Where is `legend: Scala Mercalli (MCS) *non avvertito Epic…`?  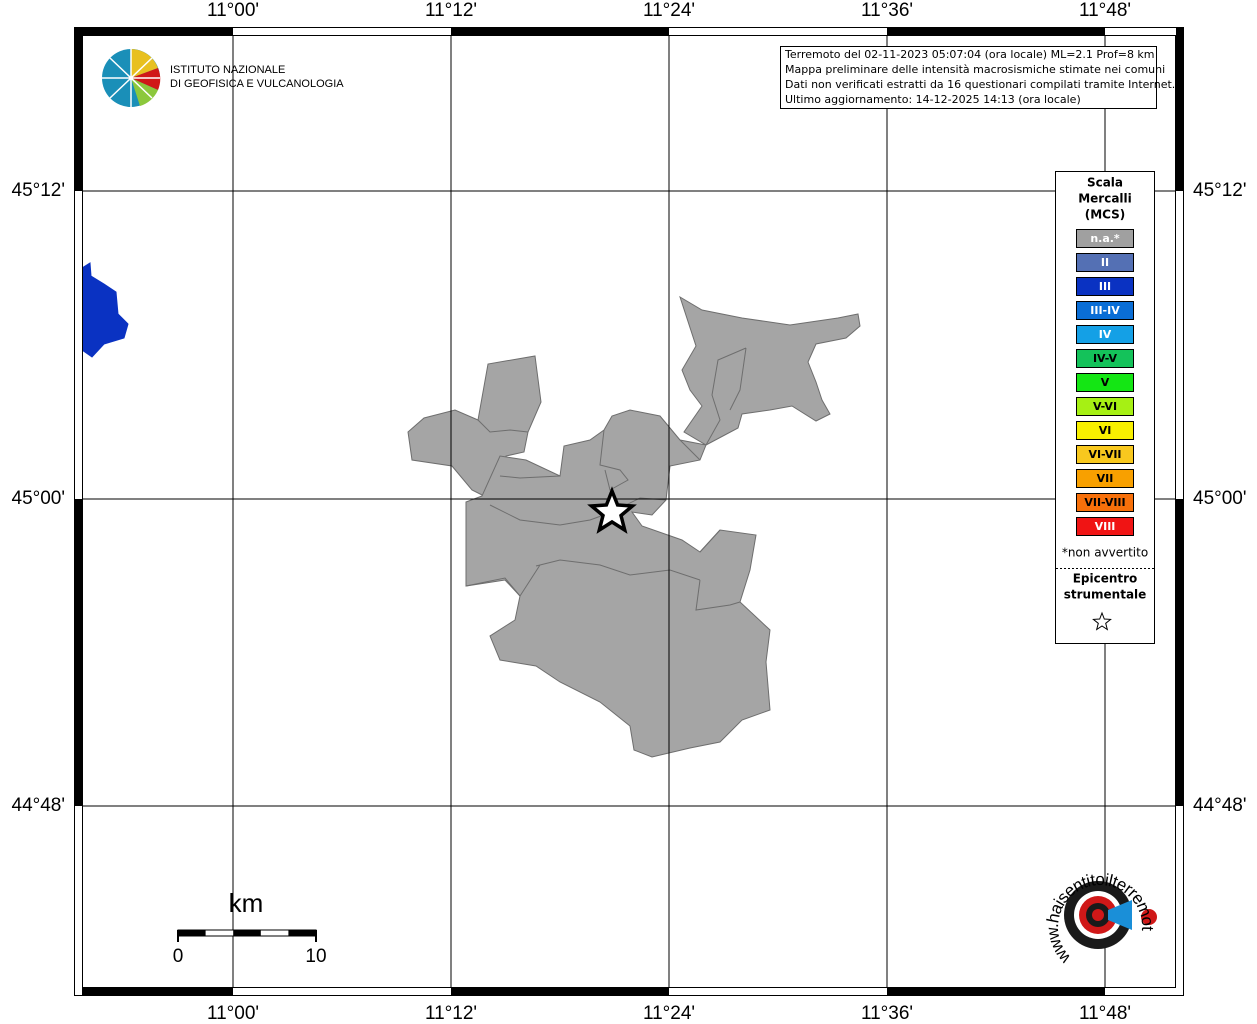
legend: Scala Mercalli (MCS) *non avvertito Epic… is located at coordinates (1105, 407).